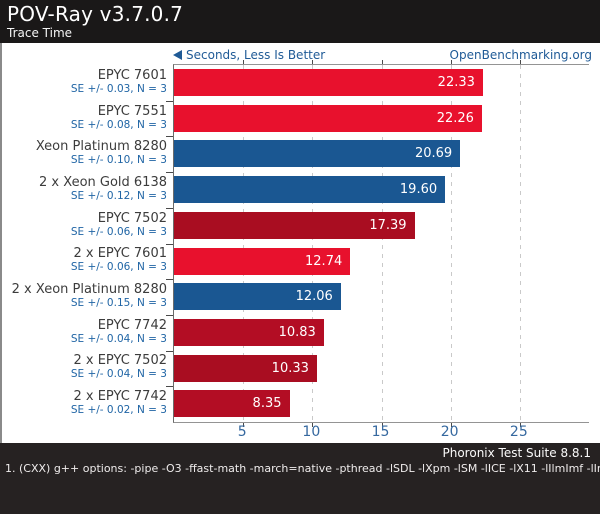 This screenshot has width=600, height=514. I want to click on cpu-name-label: EPYC 7502, so click(132, 218).